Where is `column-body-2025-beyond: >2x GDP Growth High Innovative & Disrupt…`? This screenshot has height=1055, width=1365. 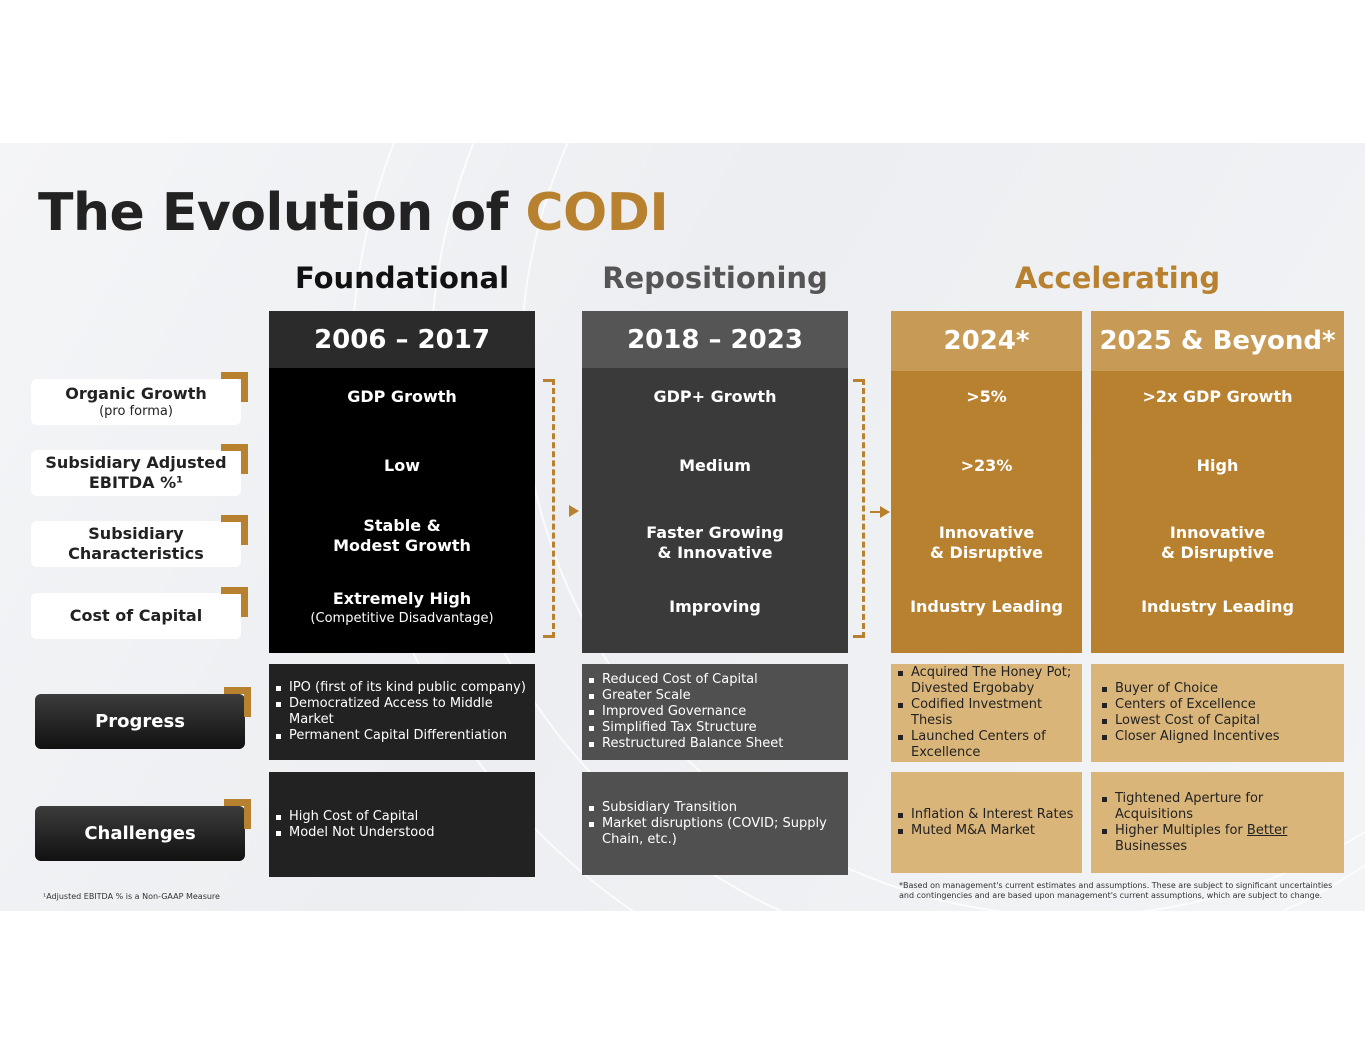
column-body-2025-beyond: >2x GDP Growth High Innovative & Disrupt… is located at coordinates (1217, 512).